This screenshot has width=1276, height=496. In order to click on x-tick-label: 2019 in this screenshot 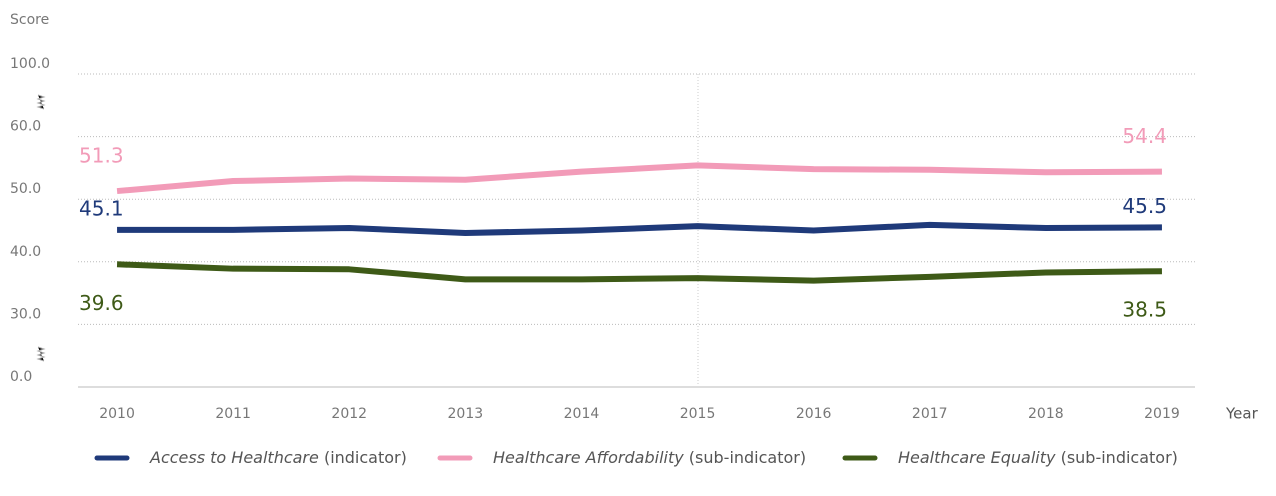, I will do `click(1162, 414)`.